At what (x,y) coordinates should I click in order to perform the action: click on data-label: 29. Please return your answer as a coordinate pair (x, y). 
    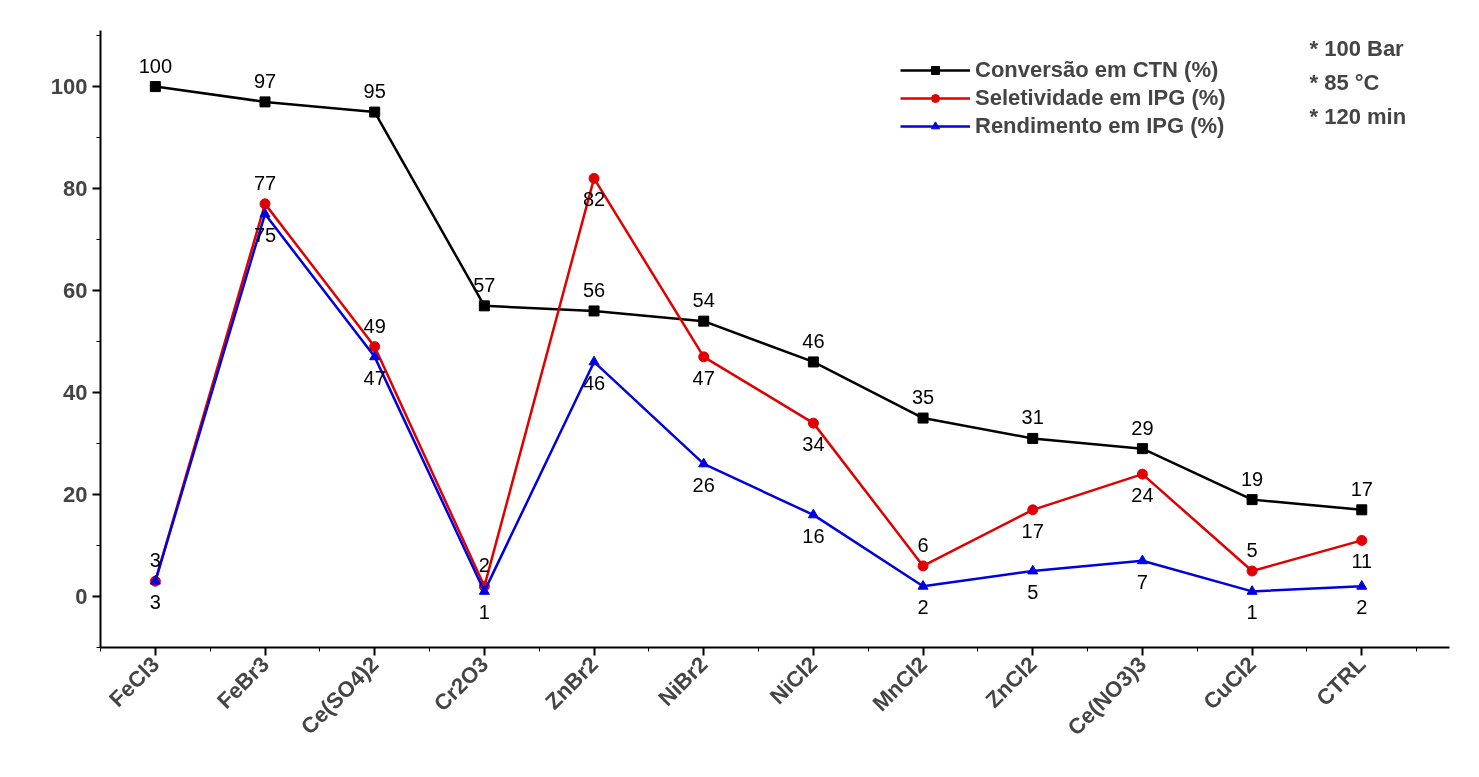
    Looking at the image, I should click on (1142, 427).